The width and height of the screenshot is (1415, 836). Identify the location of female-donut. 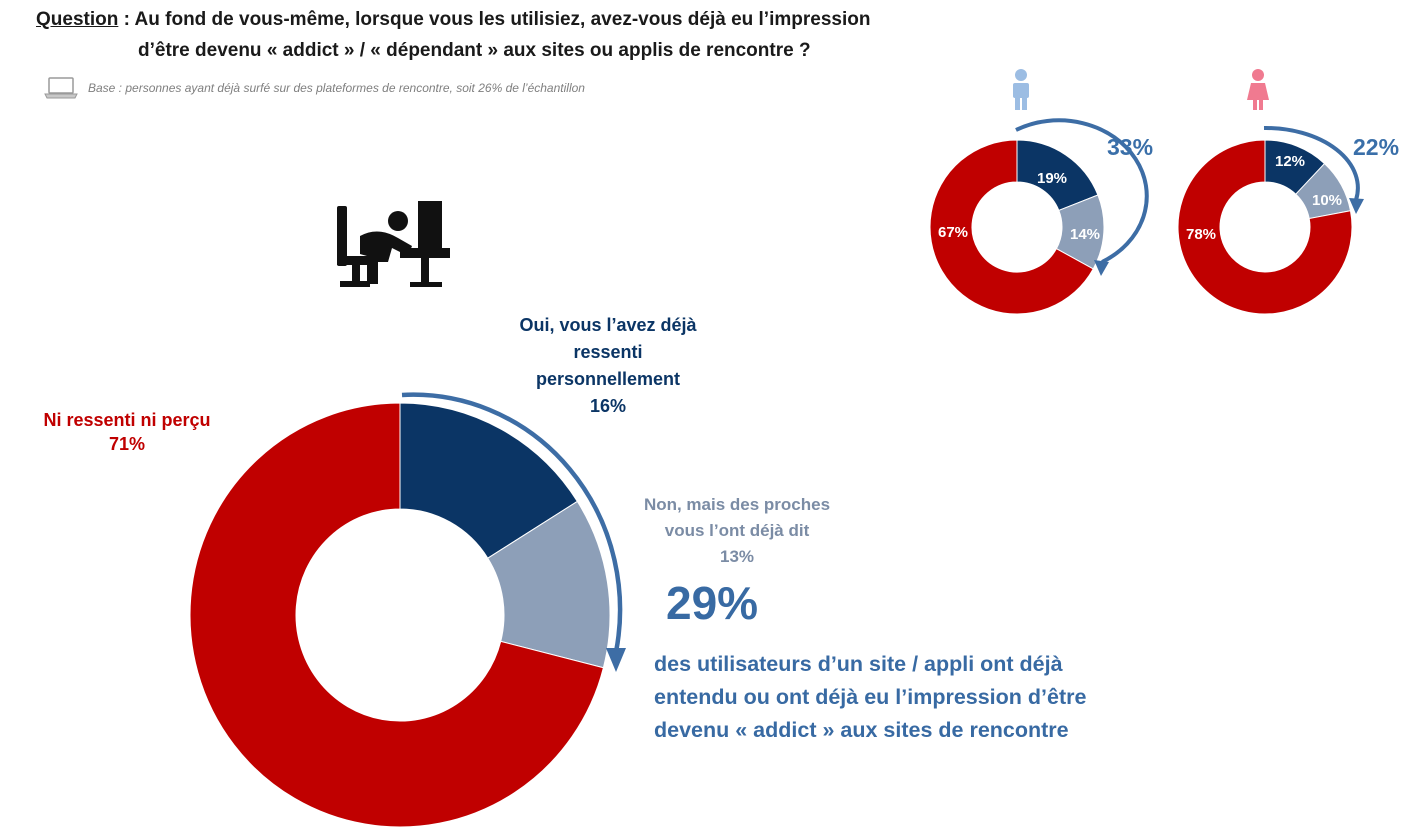
(1265, 227).